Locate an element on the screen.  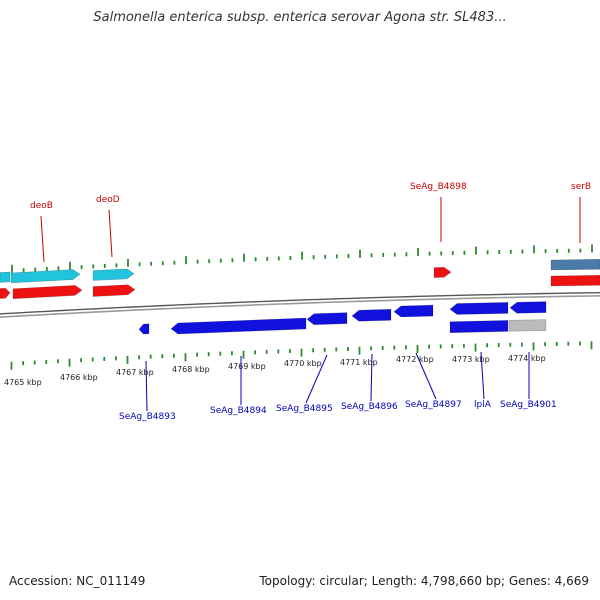
genome-backbone is located at coordinates (300, 304).